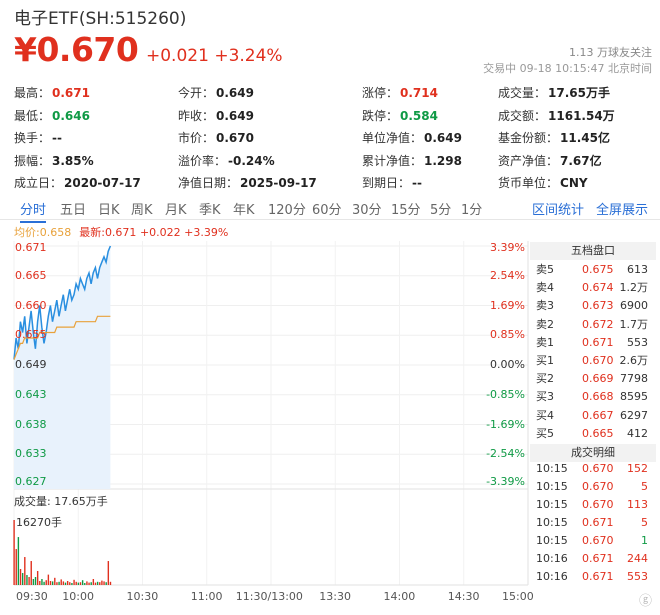  What do you see at coordinates (367, 210) in the screenshot?
I see `tab-9: 30分` at bounding box center [367, 210].